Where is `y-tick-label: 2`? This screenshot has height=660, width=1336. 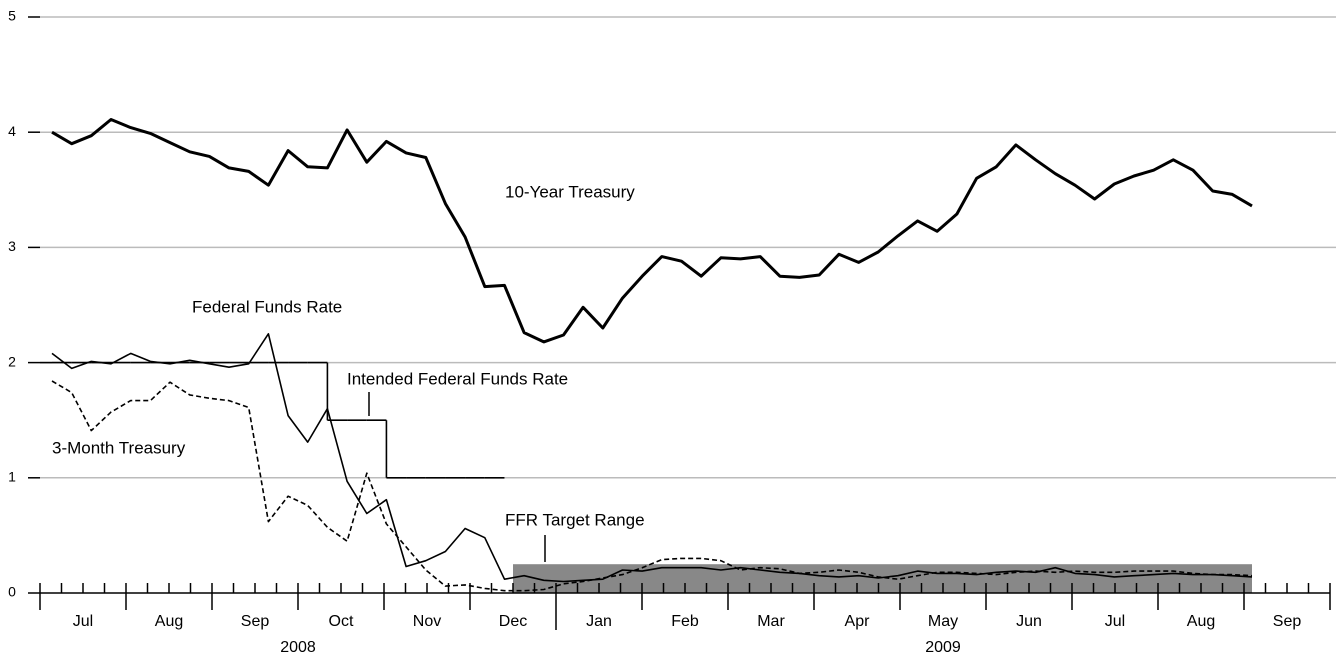 y-tick-label: 2 is located at coordinates (12, 361).